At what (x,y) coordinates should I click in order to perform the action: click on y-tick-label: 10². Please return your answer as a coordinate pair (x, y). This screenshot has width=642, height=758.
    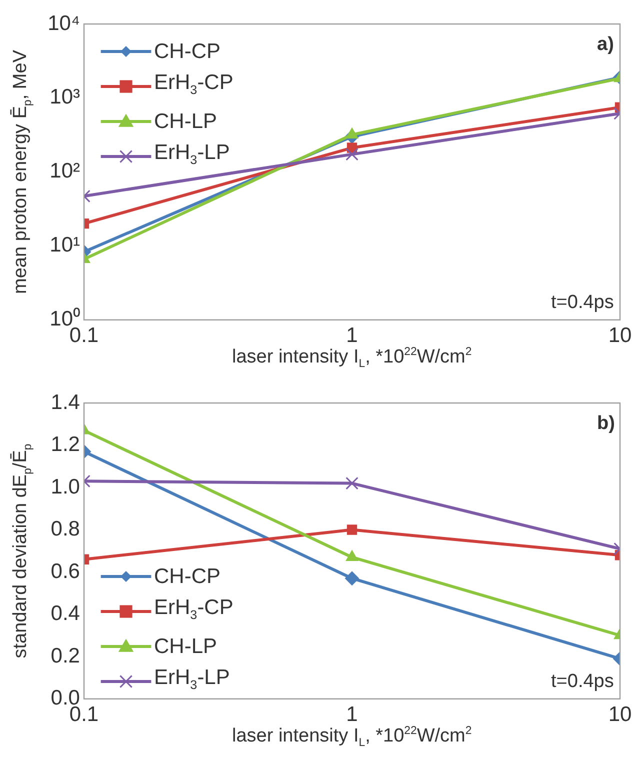
    Looking at the image, I should click on (65, 171).